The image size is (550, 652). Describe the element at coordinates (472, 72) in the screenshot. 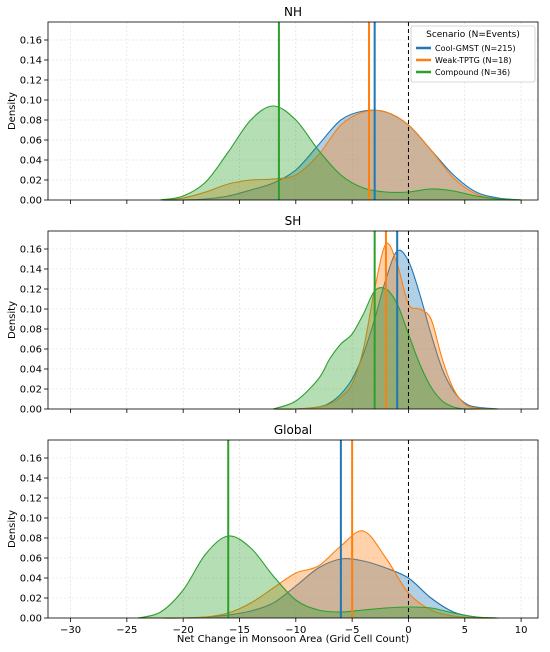

I see `legend-entry-label: Compound (N=36)` at that location.